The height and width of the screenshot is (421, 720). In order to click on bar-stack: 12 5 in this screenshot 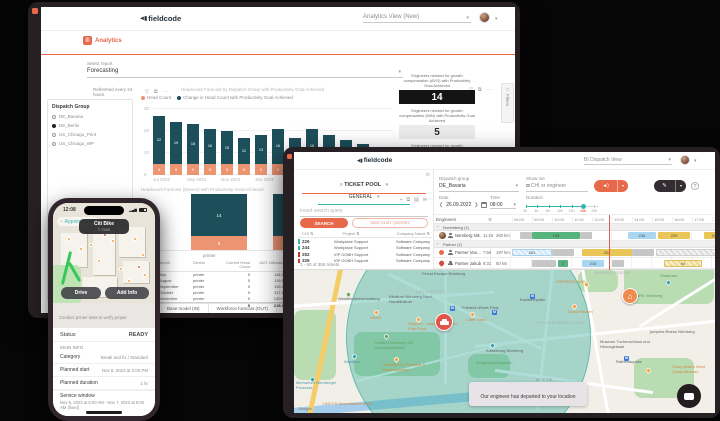, I will do `click(244, 156)`.